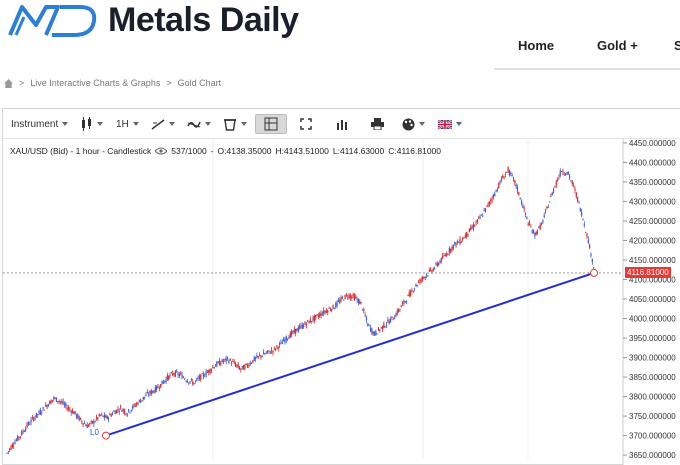  What do you see at coordinates (450, 124) in the screenshot?
I see `language-dropdown` at bounding box center [450, 124].